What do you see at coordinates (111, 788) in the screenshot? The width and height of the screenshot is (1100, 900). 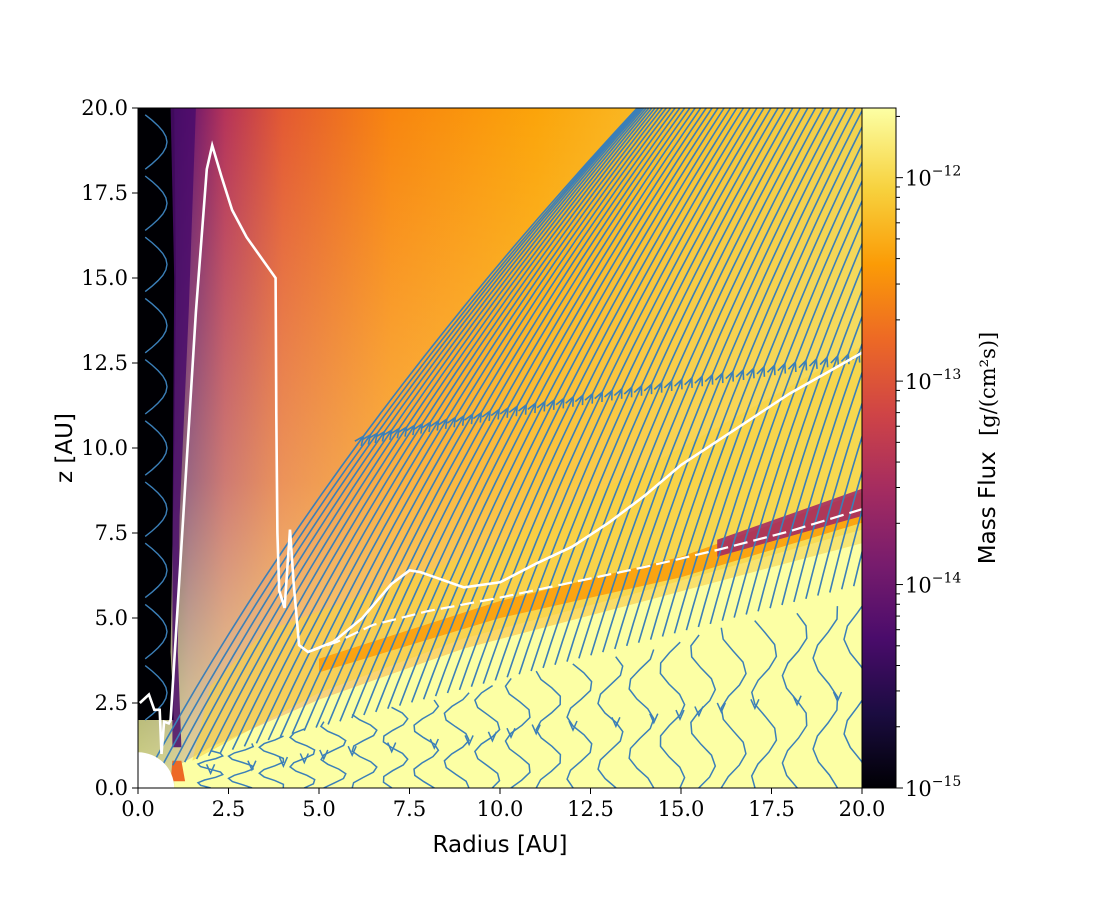 I see `y-tick-label: 0.0` at bounding box center [111, 788].